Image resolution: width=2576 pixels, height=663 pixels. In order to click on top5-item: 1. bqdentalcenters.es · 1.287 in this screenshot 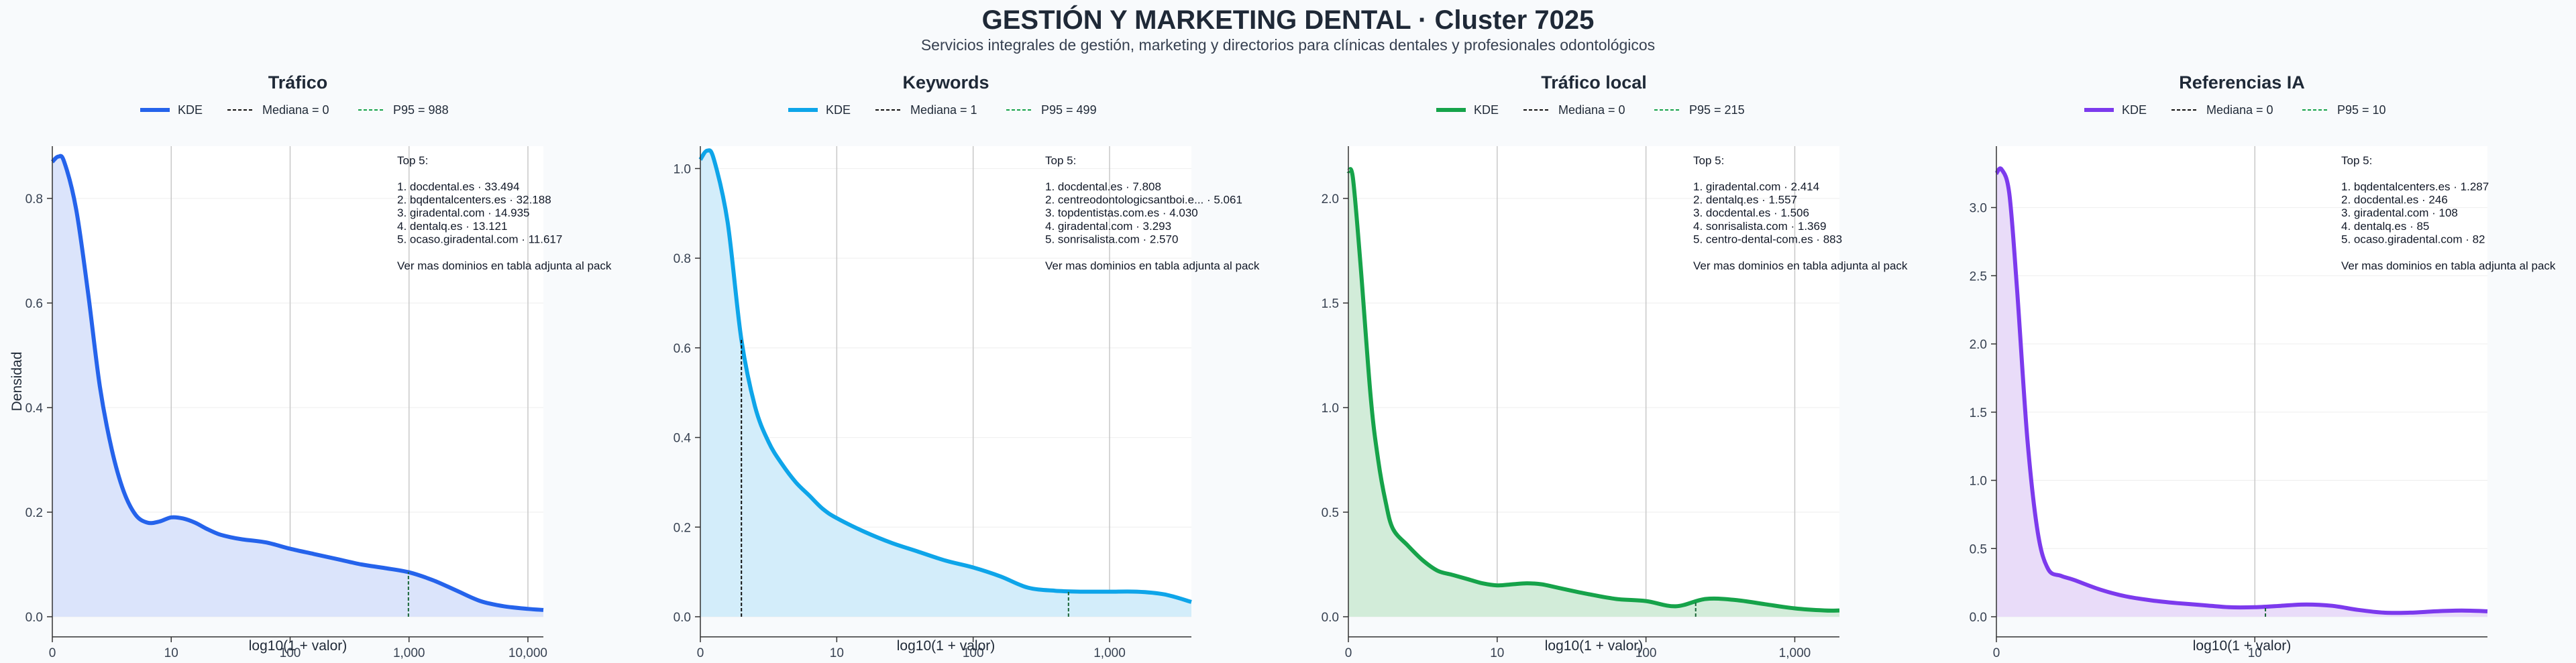, I will do `click(2415, 186)`.